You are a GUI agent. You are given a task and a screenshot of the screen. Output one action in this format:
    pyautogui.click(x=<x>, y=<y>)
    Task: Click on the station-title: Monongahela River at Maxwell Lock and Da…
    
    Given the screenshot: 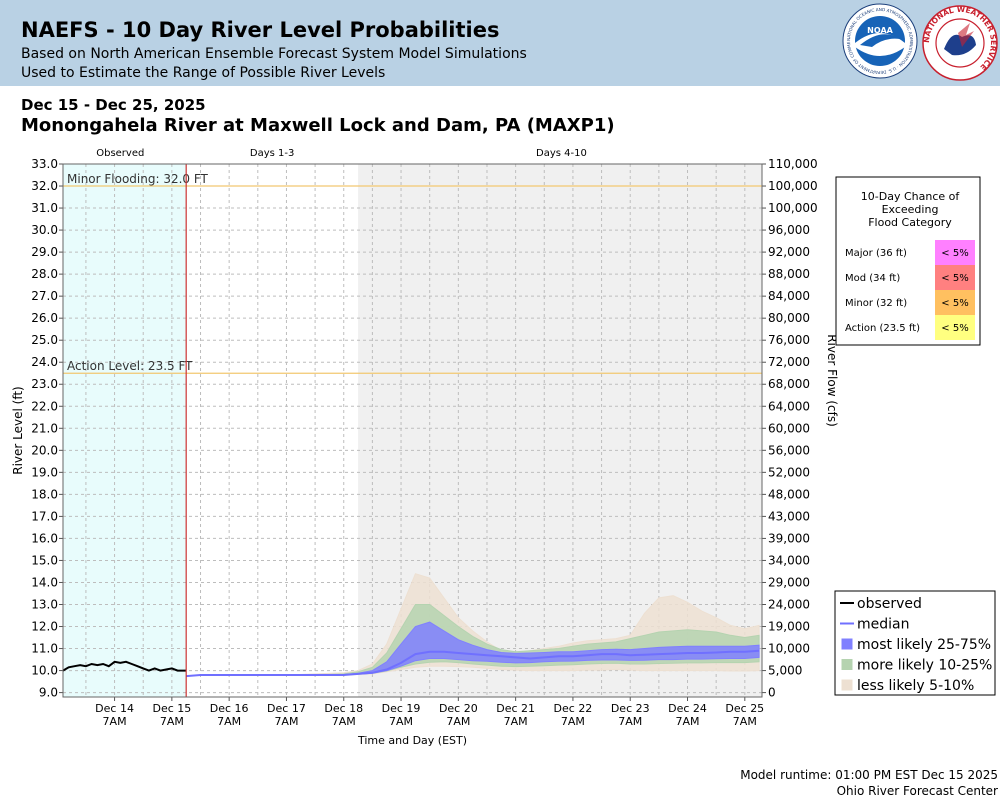 What is the action you would take?
    pyautogui.click(x=318, y=125)
    